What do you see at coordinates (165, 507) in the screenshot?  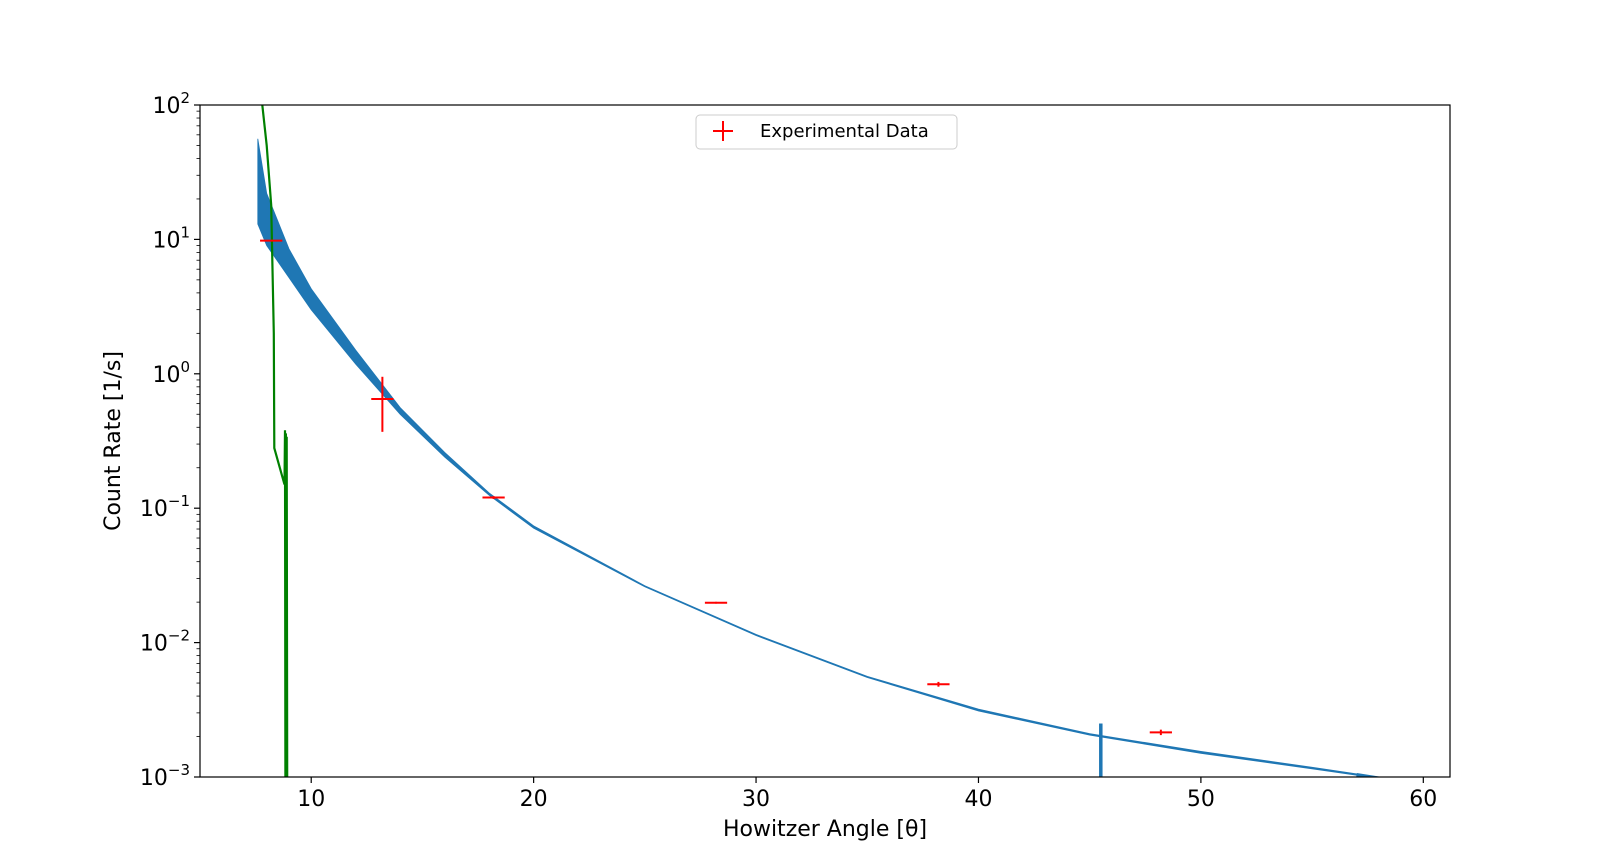 I see `y-tick-label: 10⁻¹` at bounding box center [165, 507].